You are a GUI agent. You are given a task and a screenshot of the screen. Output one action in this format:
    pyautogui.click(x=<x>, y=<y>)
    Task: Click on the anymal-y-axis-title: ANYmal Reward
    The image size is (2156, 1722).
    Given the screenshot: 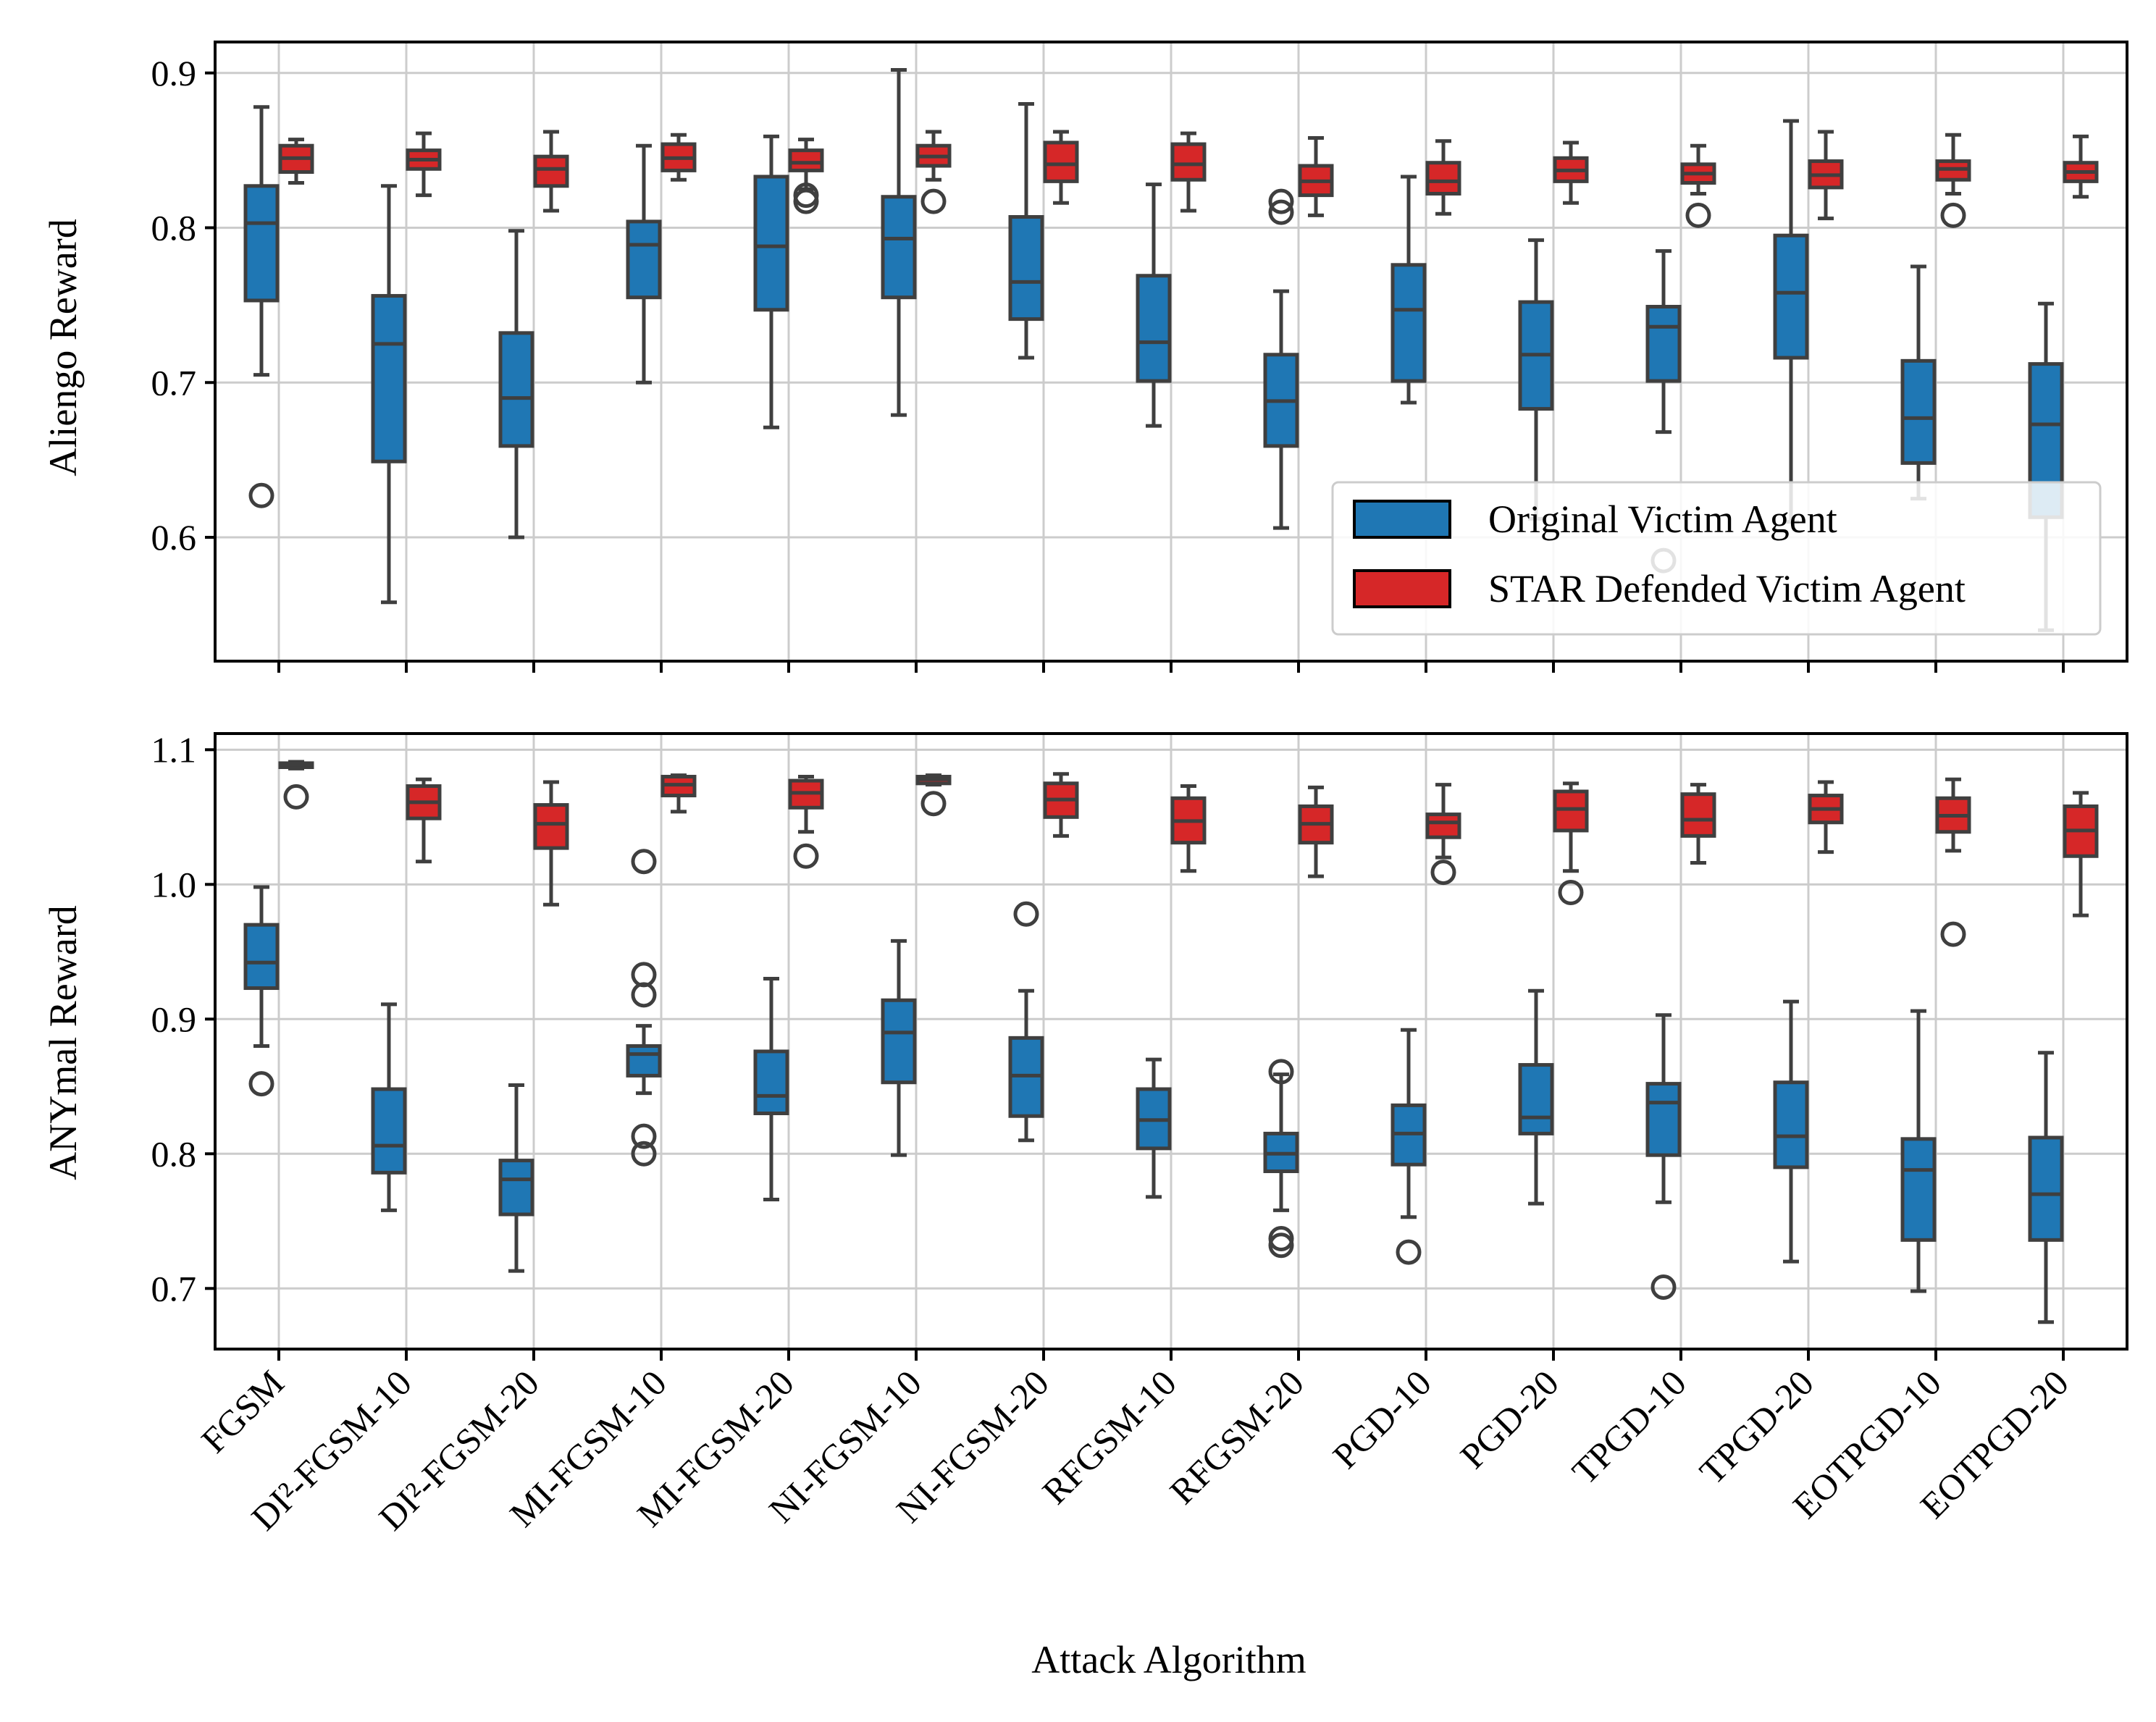 What is the action you would take?
    pyautogui.click(x=63, y=1042)
    